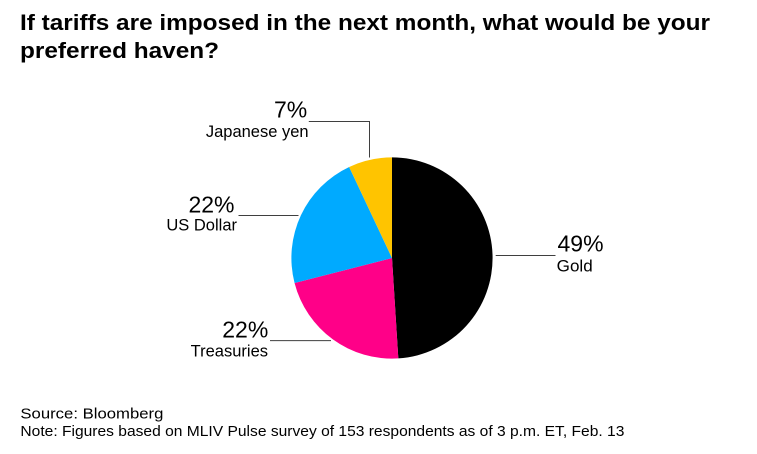  Describe the element at coordinates (575, 267) in the screenshot. I see `svg-text: Gold` at that location.